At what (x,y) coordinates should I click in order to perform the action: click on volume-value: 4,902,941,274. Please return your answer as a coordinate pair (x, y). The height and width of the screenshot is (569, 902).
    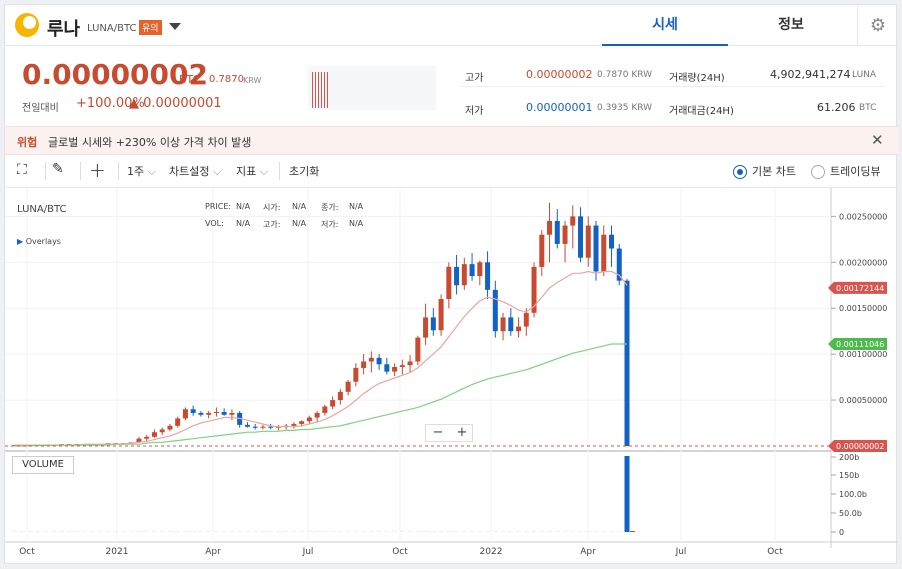
    Looking at the image, I should click on (810, 74).